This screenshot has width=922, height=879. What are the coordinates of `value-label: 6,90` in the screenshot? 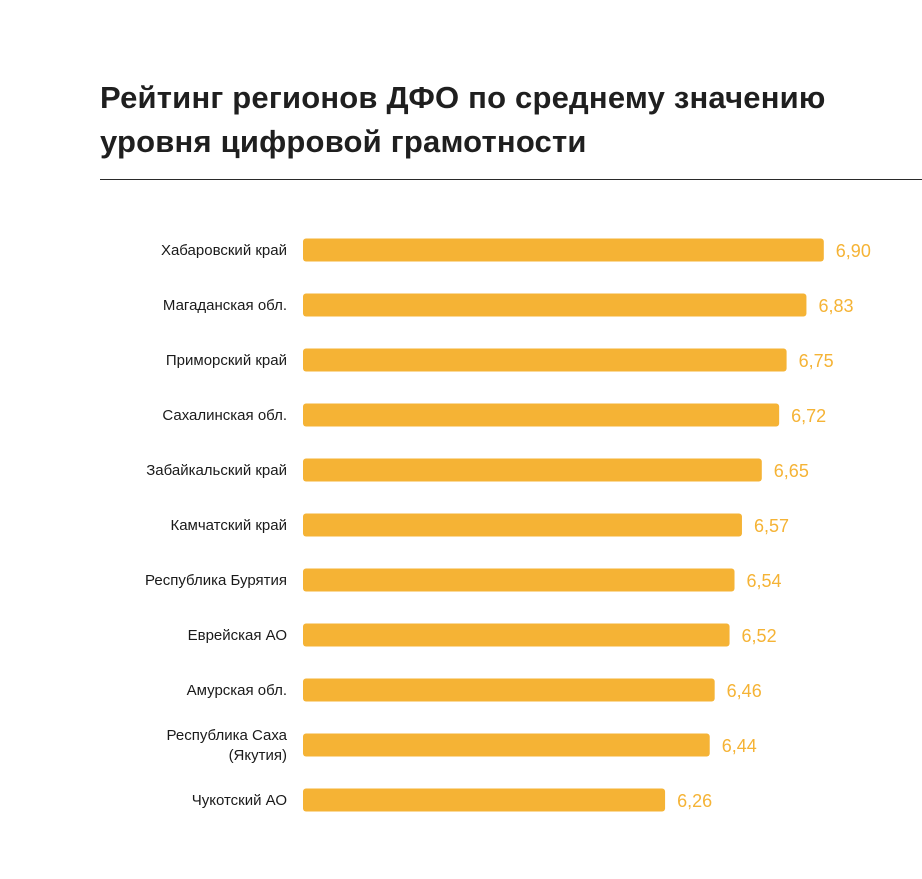 It's located at (853, 251).